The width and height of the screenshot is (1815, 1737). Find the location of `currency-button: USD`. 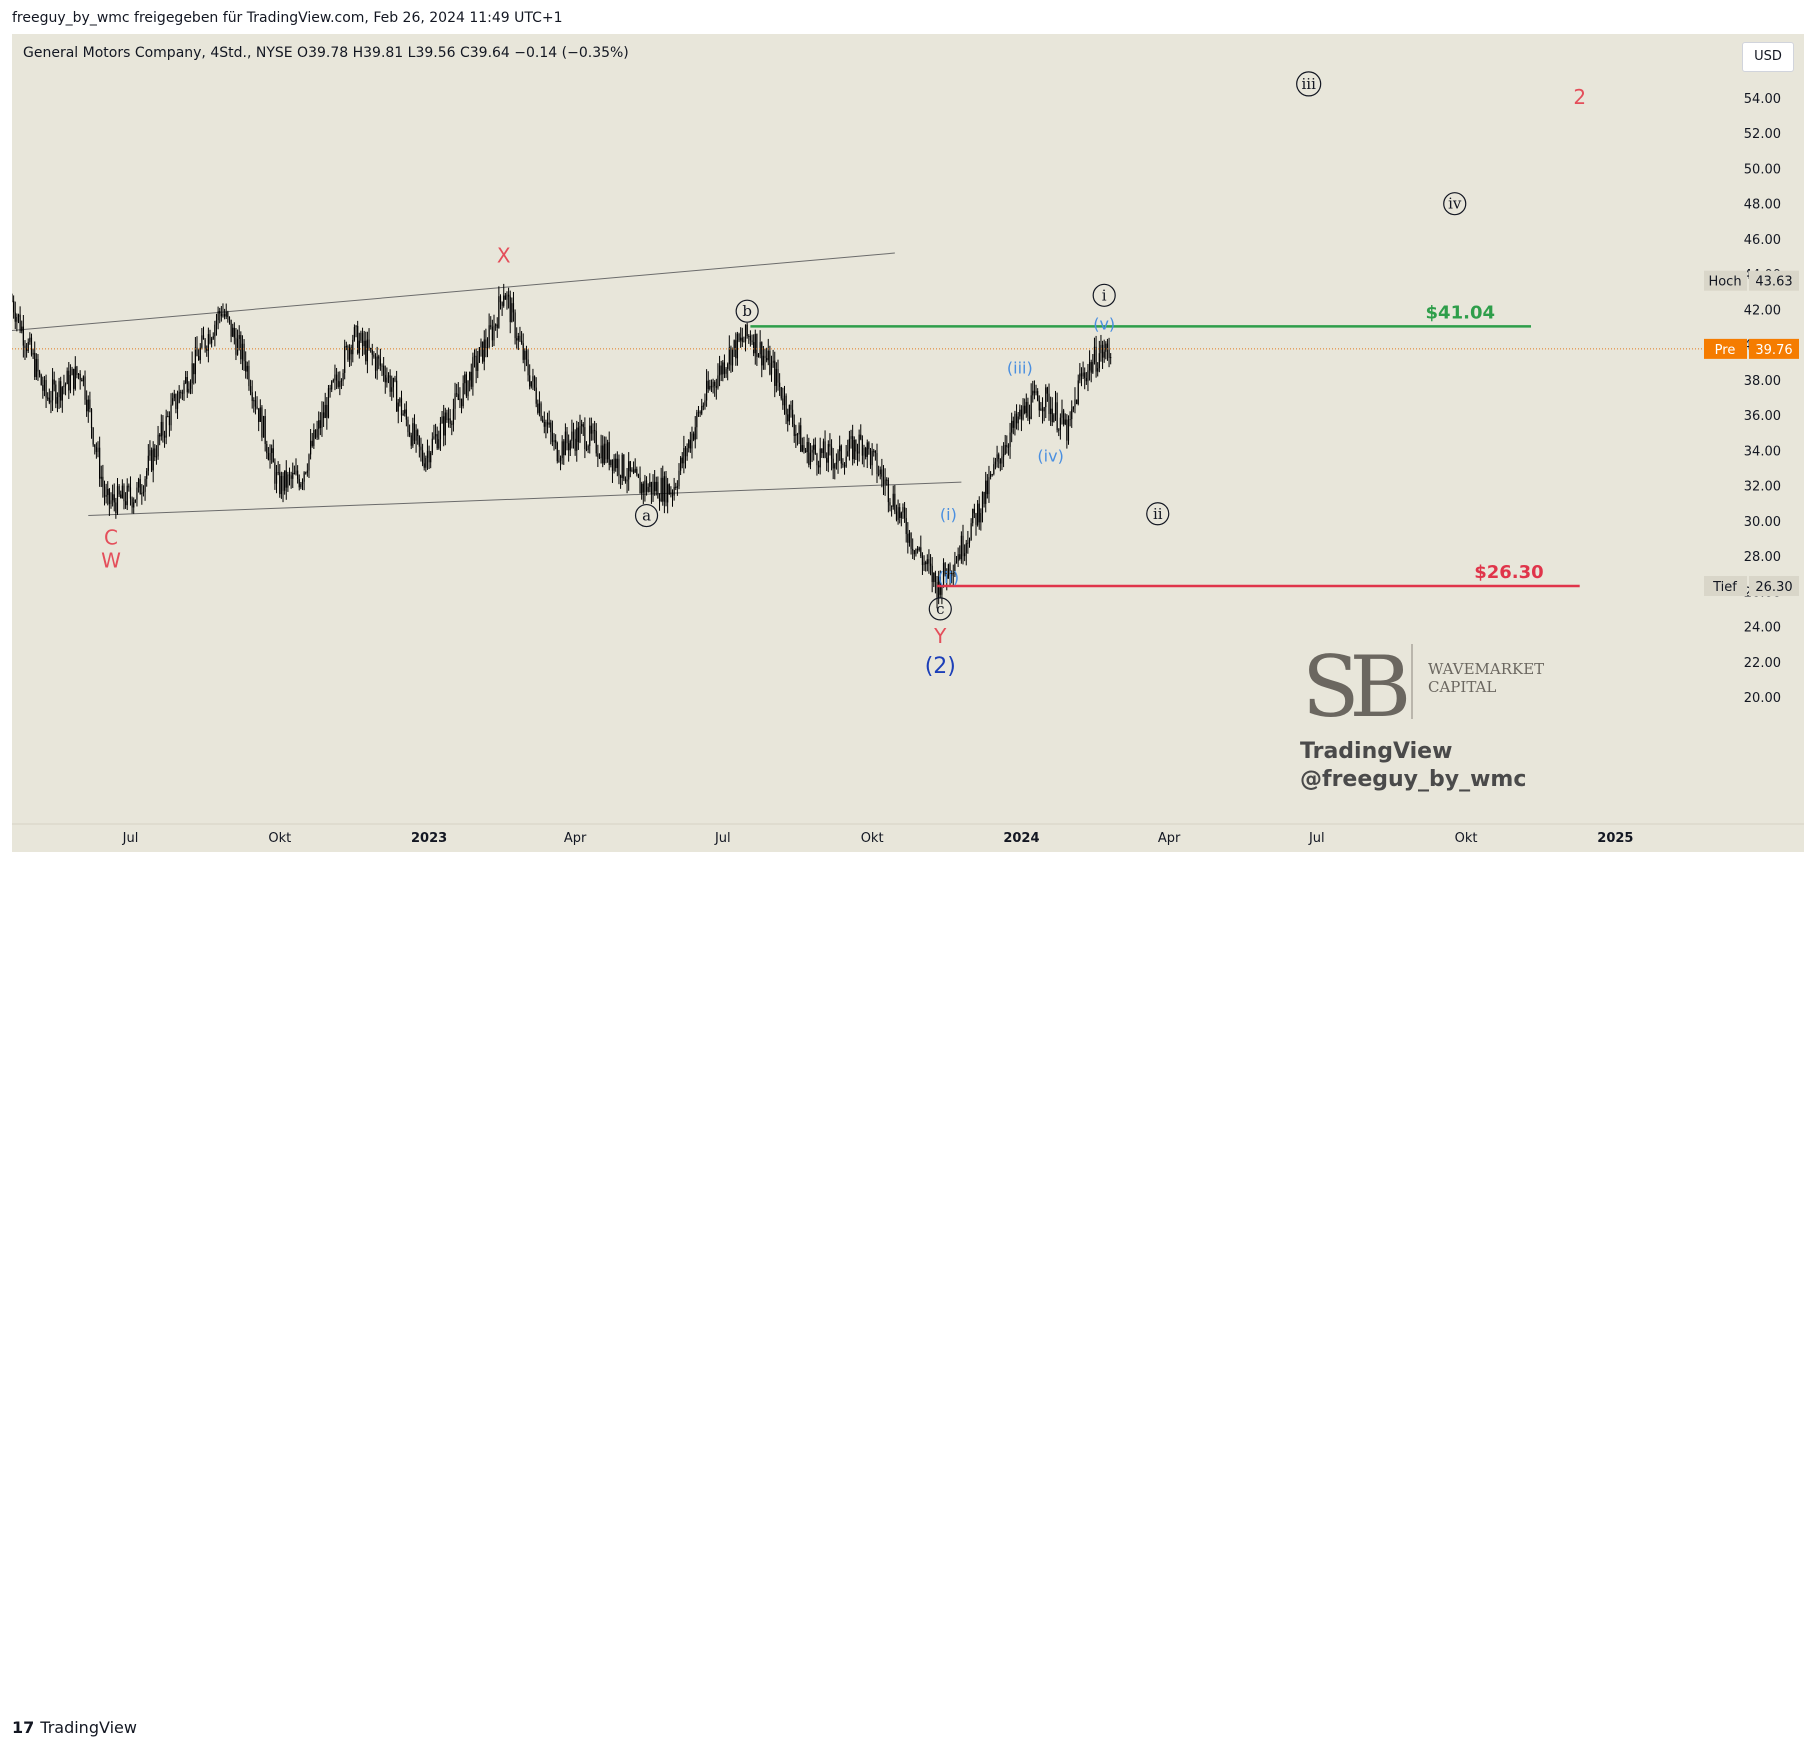

currency-button: USD is located at coordinates (1768, 57).